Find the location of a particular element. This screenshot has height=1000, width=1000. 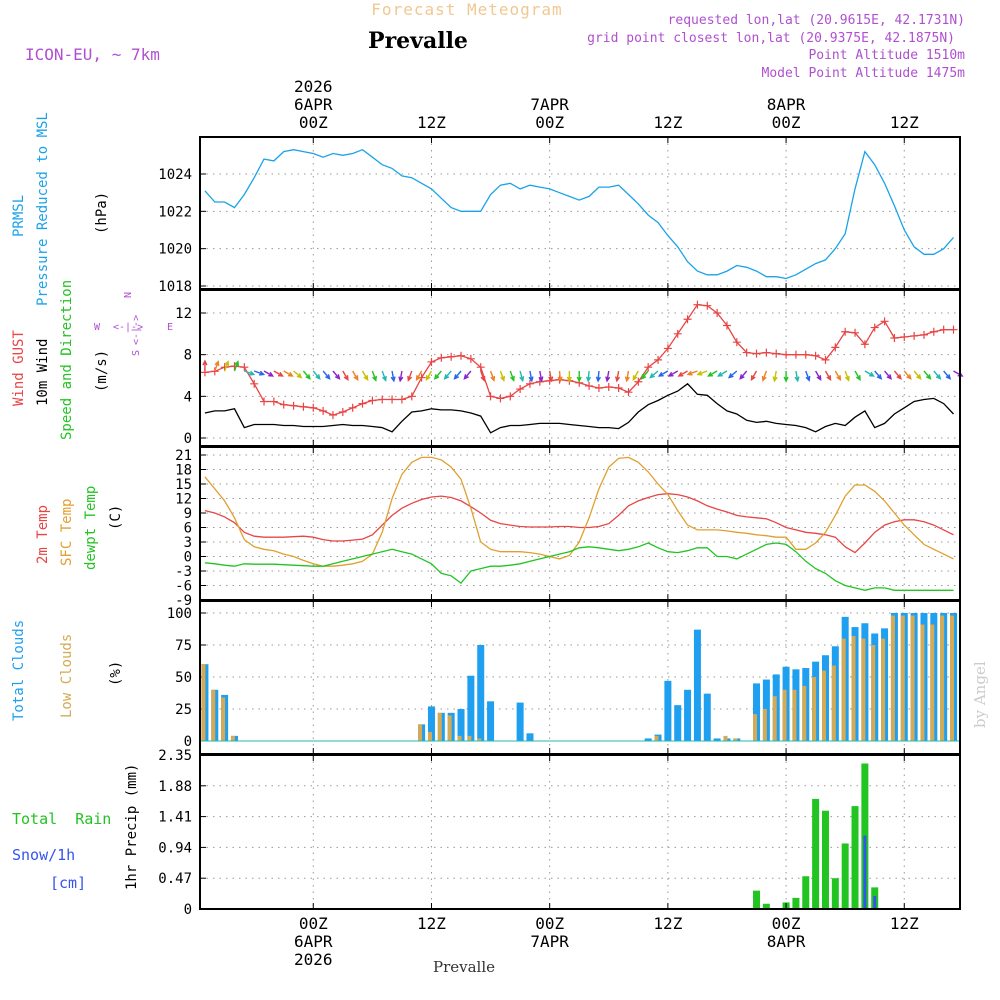

precip-ytick-label: 0.94 is located at coordinates (175, 848).